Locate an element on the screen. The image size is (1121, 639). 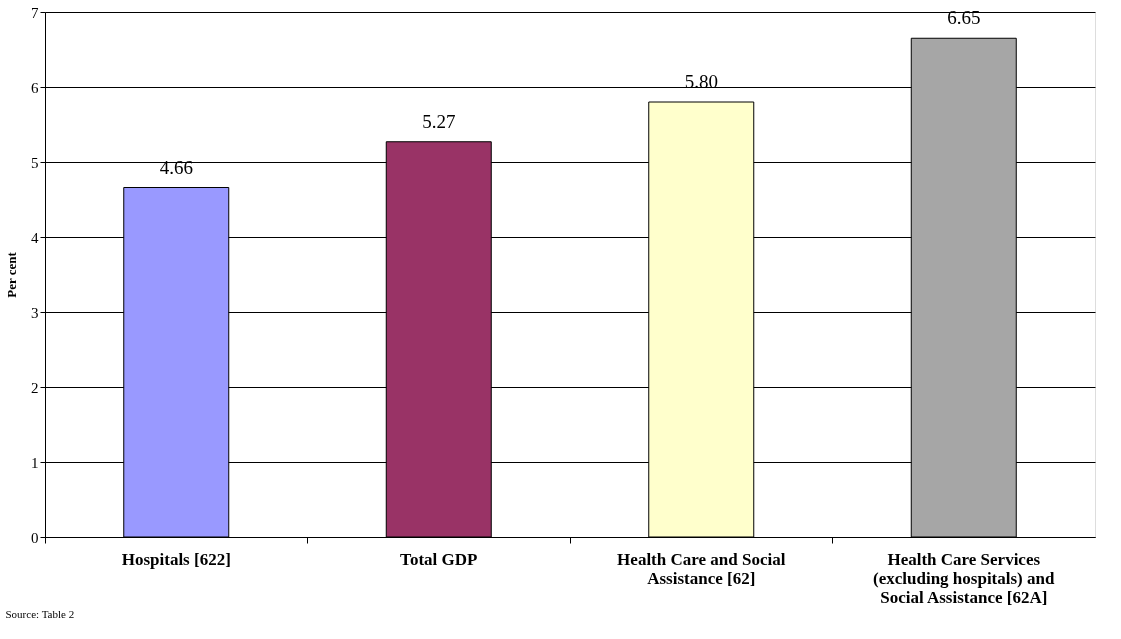
y-axis-title: Per cent is located at coordinates (11, 274).